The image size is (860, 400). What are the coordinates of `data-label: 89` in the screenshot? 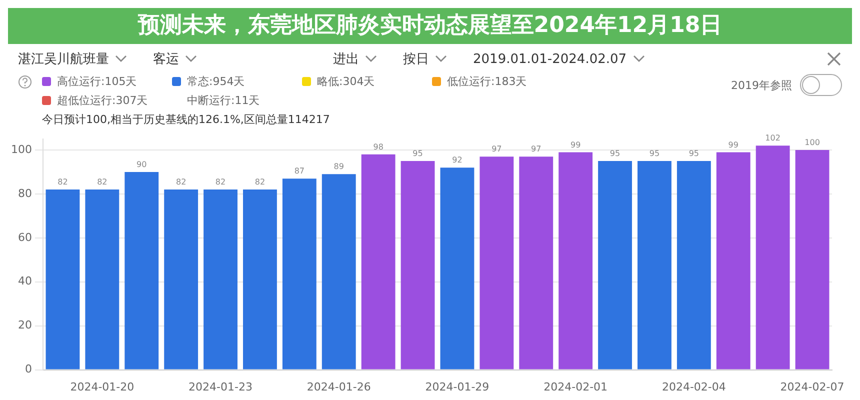 It's located at (339, 167).